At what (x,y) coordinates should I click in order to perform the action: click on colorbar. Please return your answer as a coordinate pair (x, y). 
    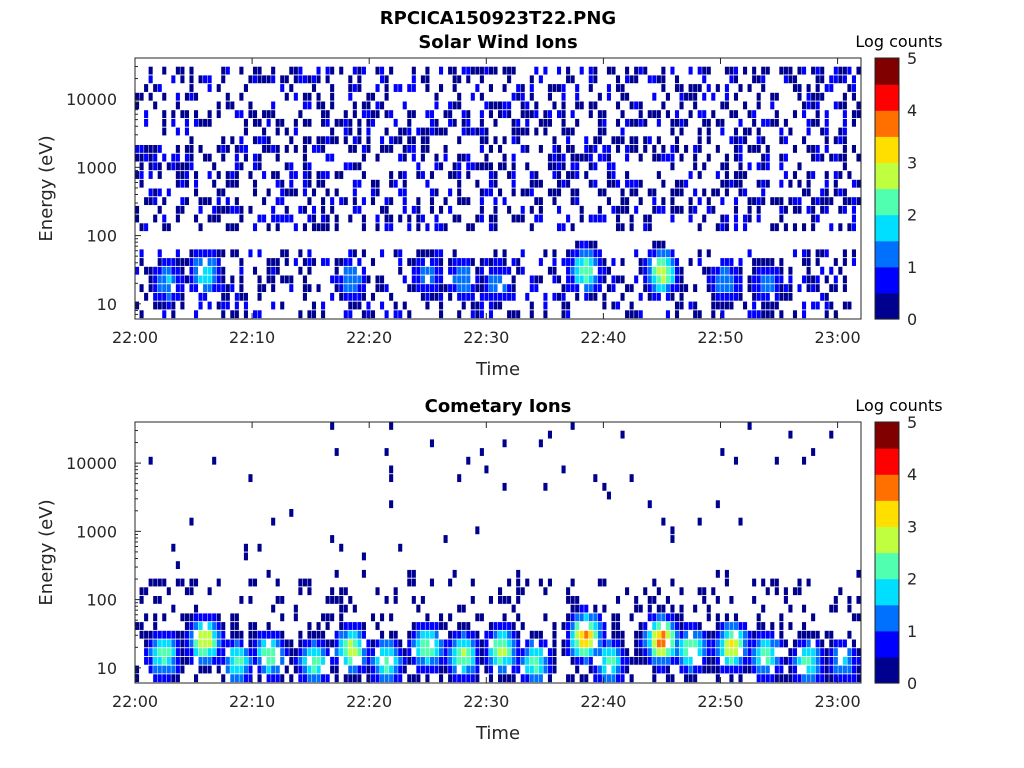
    Looking at the image, I should click on (887, 189).